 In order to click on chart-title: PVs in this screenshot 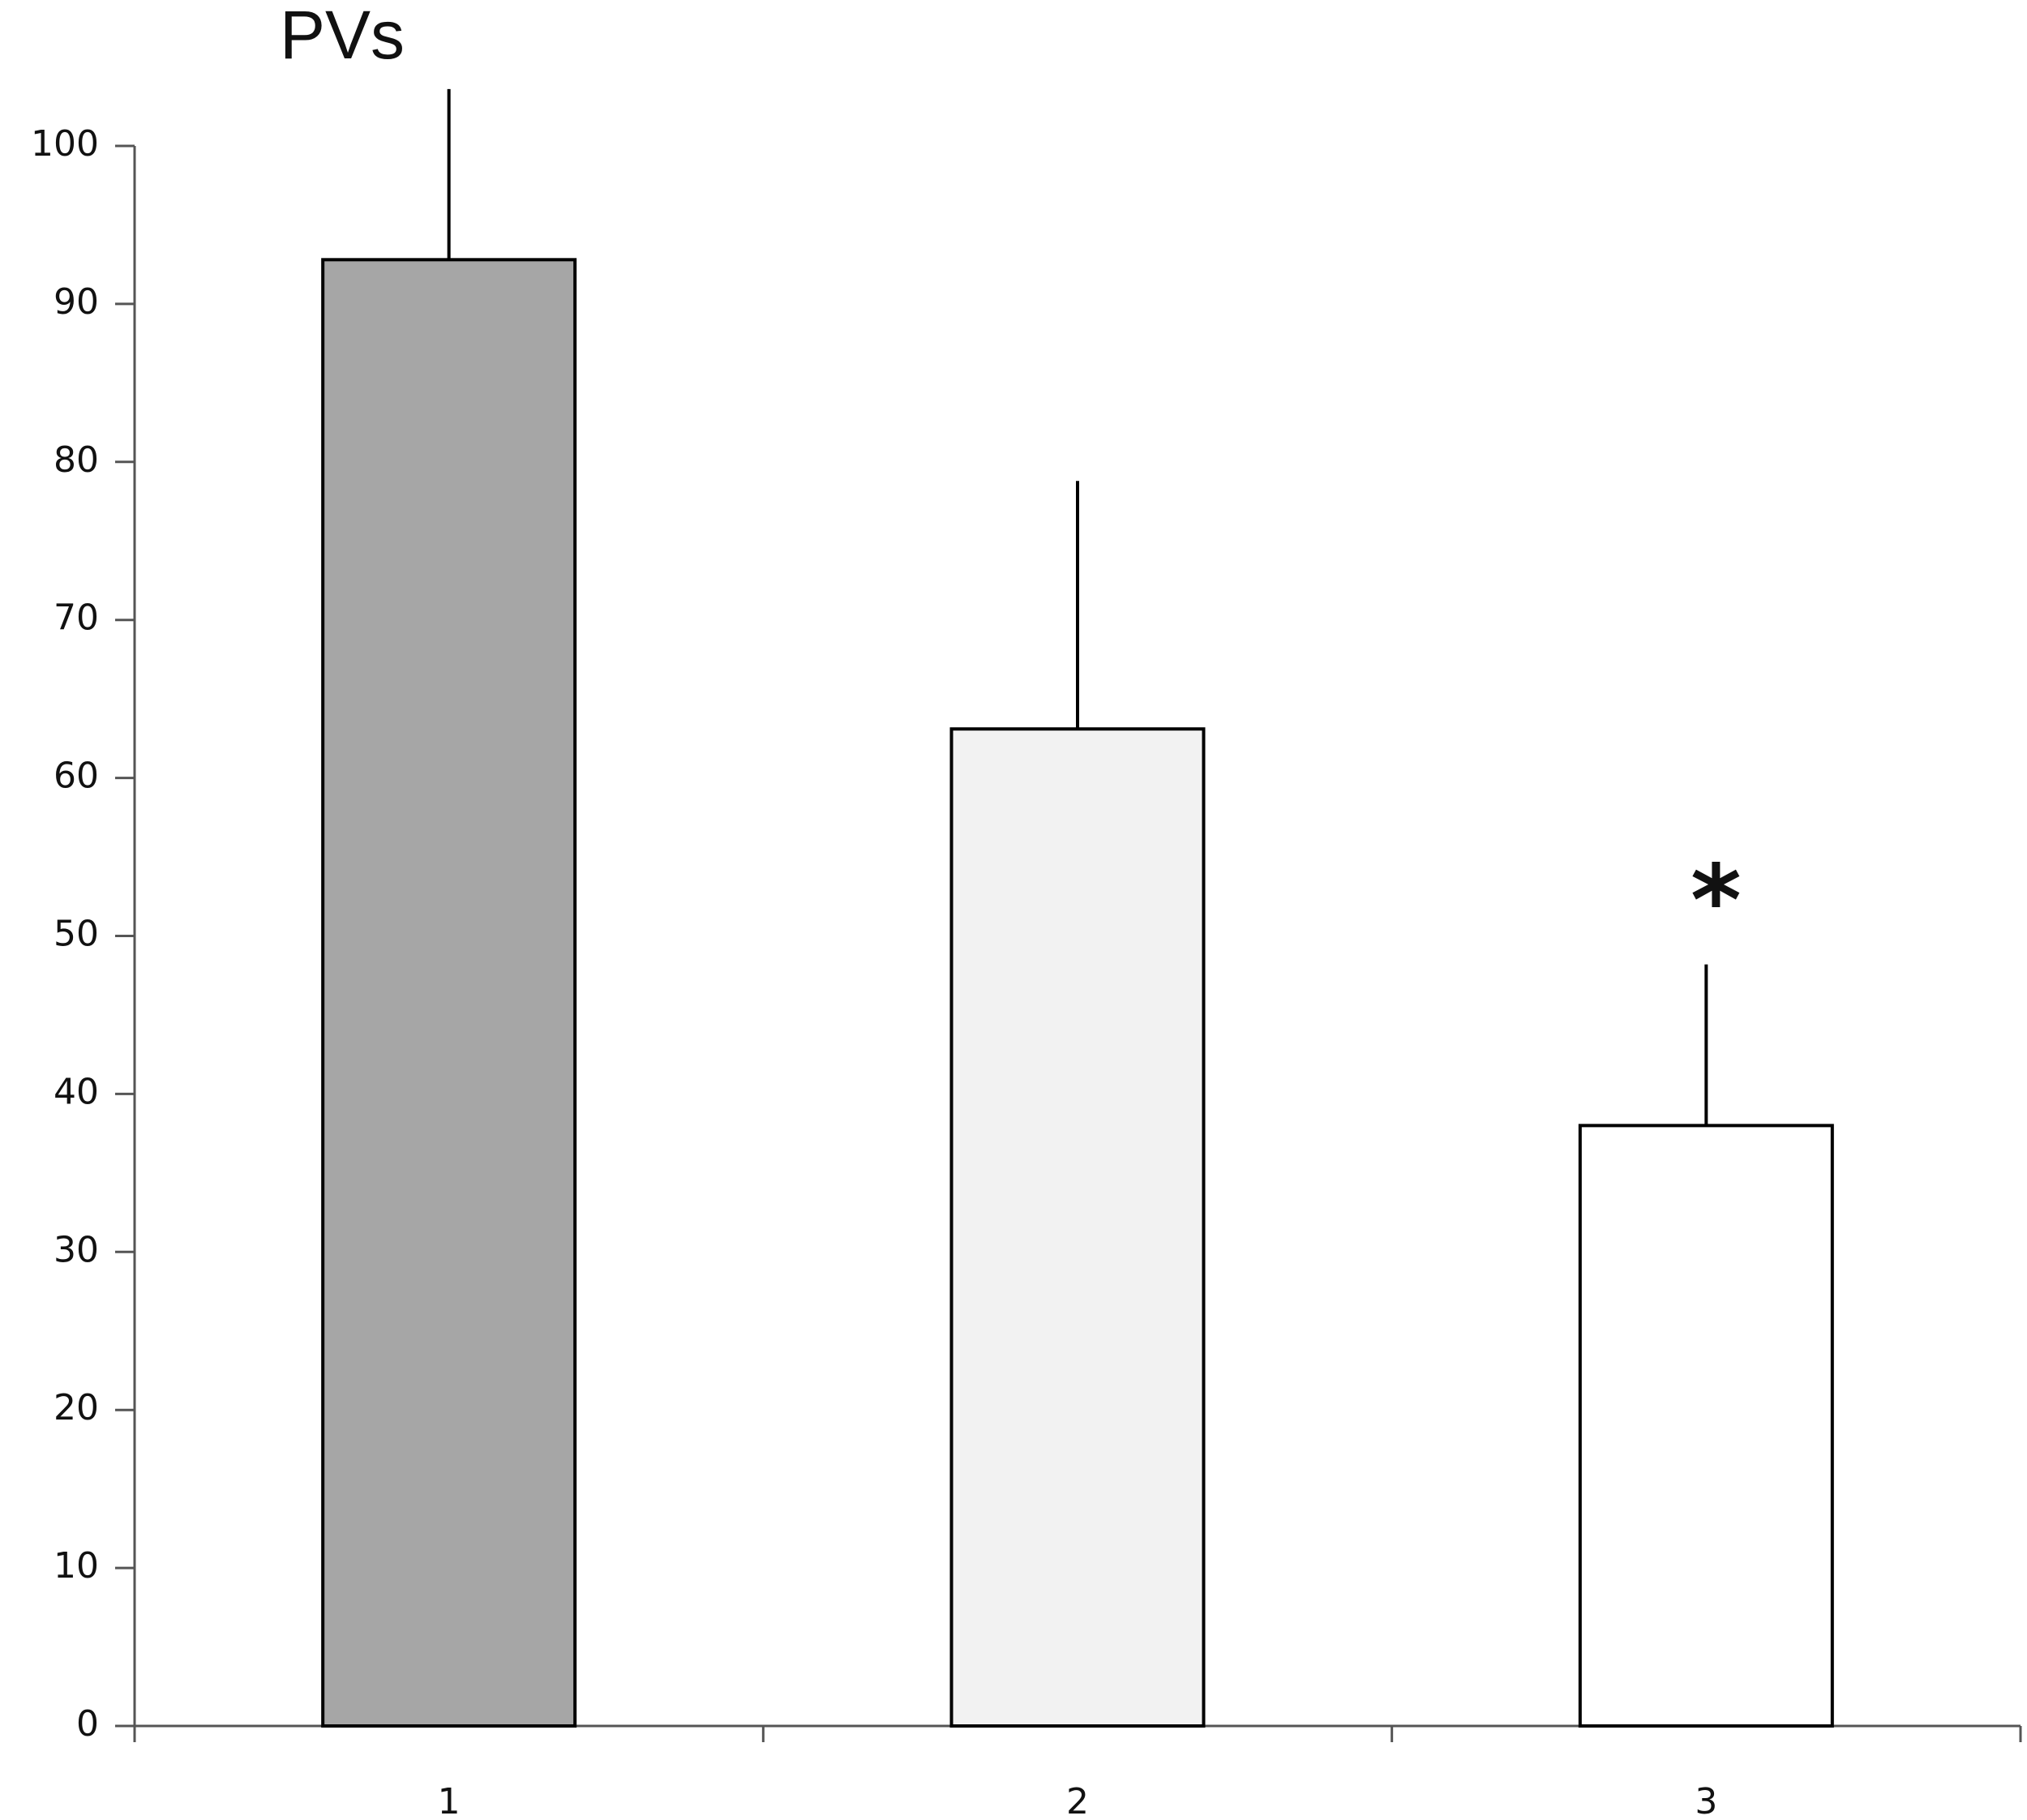, I will do `click(342, 36)`.